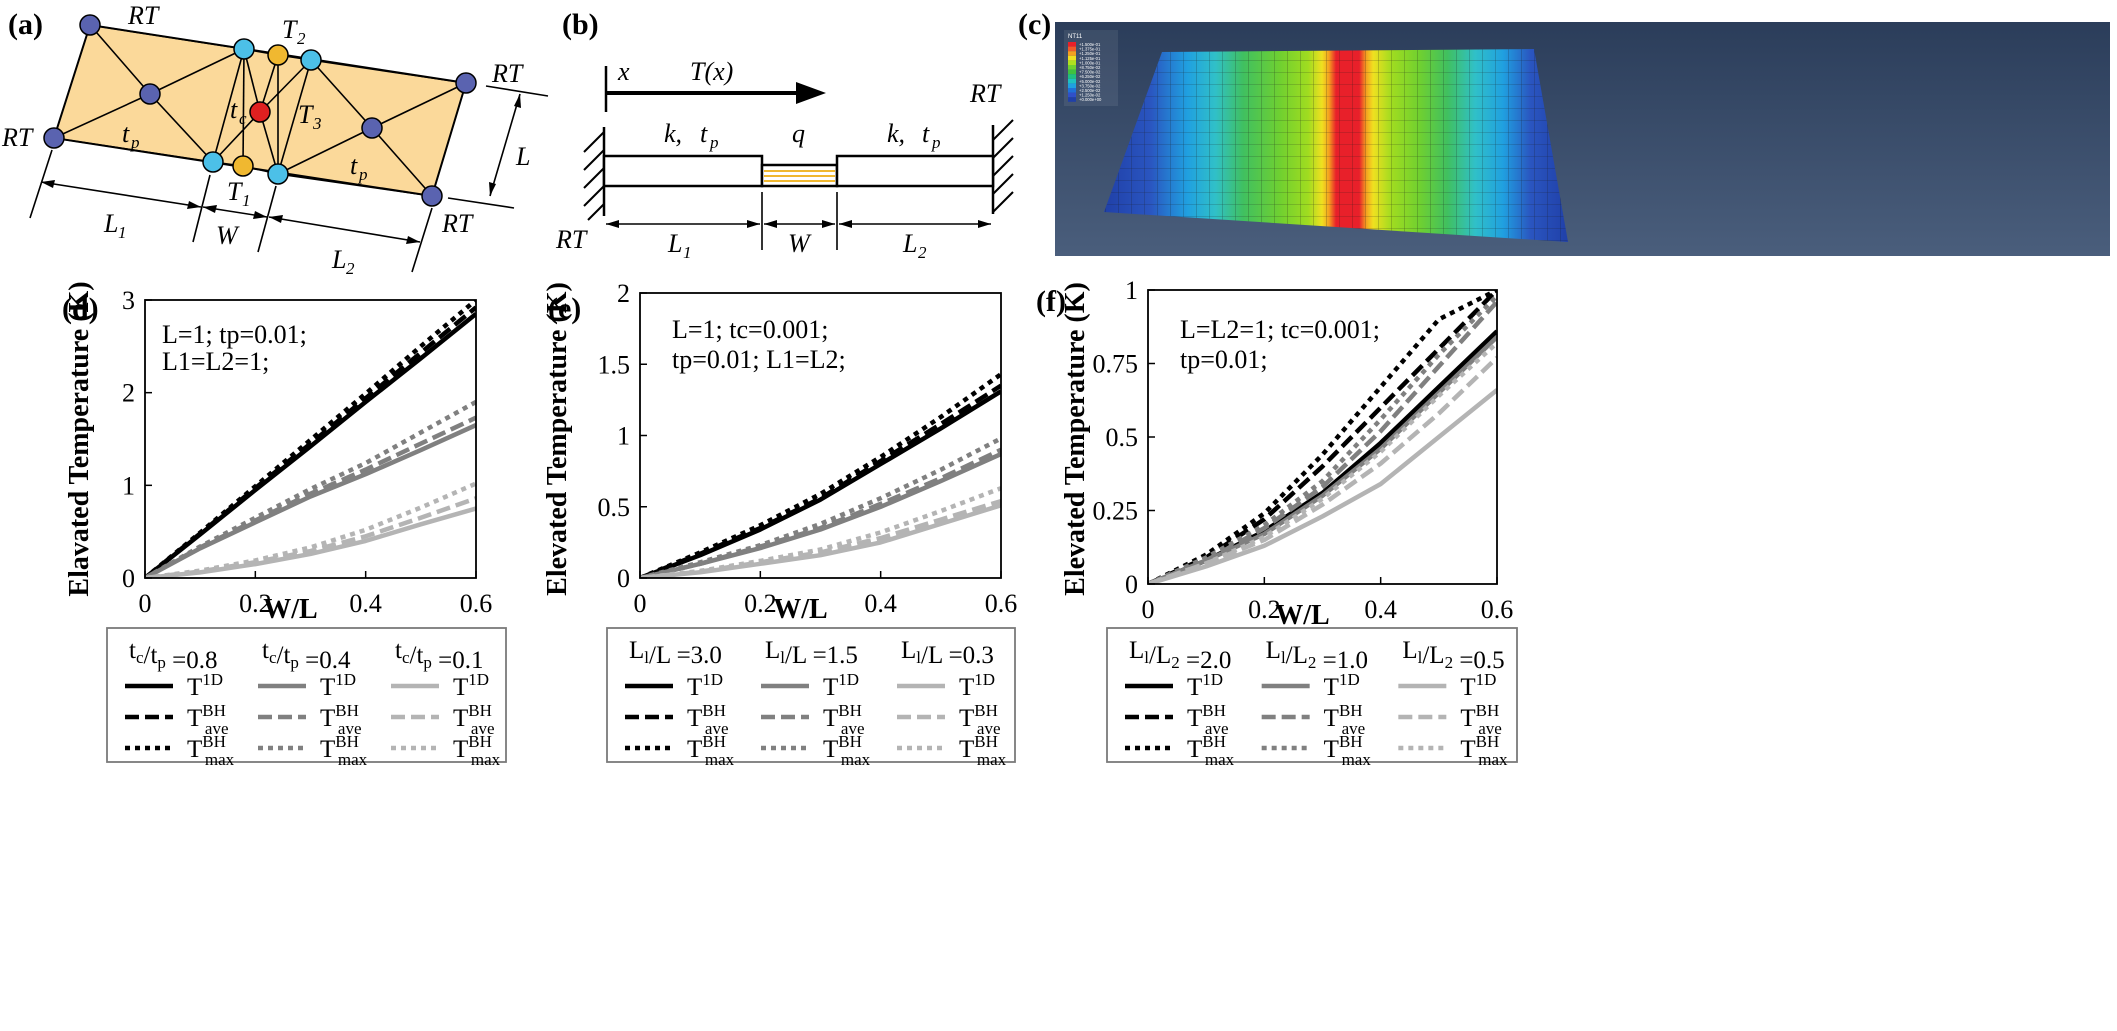  I want to click on panel-a-schematic: (a), so click(275, 139).